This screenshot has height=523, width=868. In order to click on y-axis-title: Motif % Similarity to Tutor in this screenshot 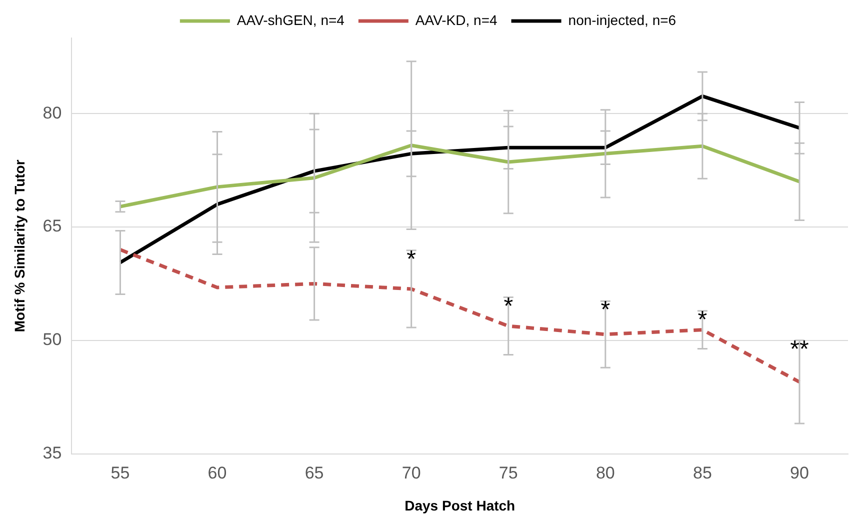, I will do `click(19, 245)`.